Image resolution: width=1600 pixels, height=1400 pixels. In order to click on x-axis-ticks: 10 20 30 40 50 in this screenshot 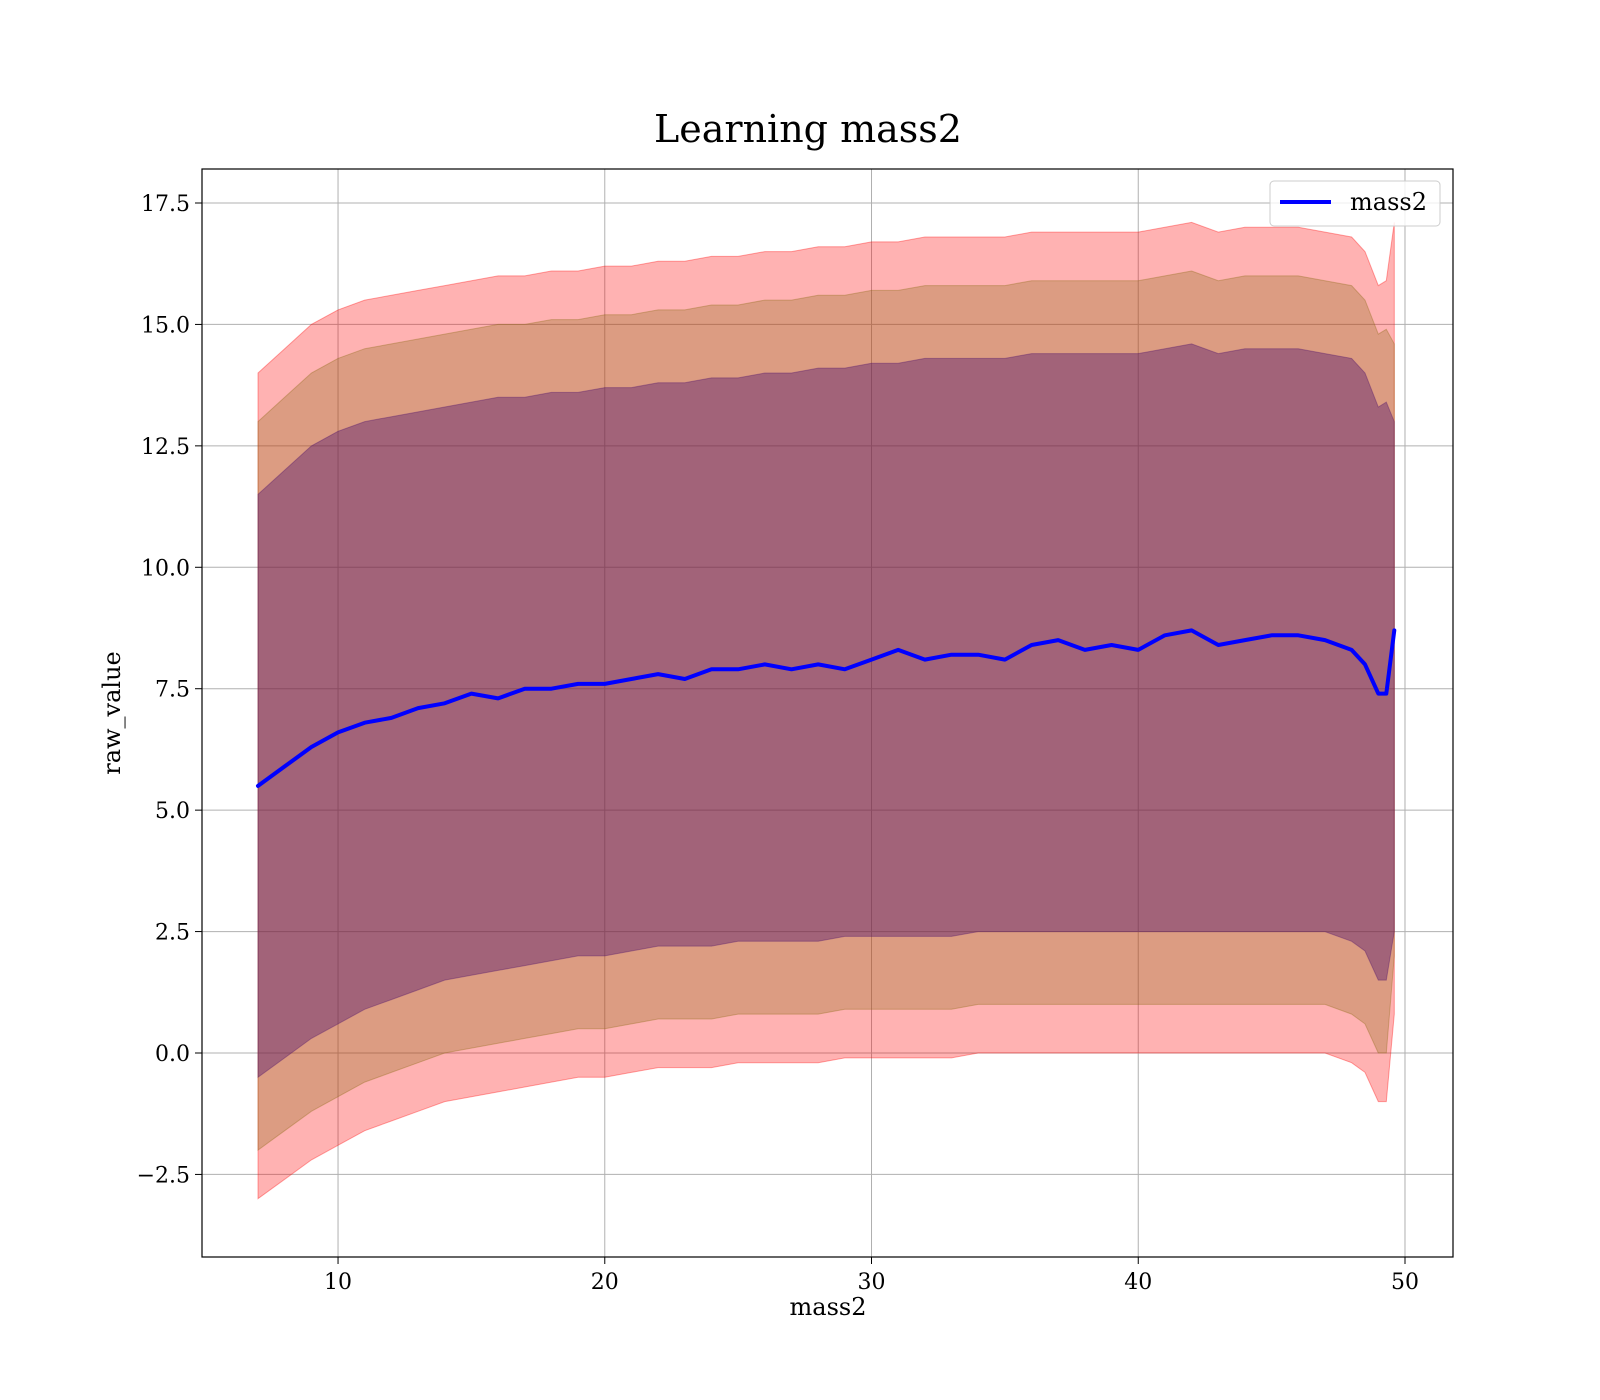, I will do `click(871, 1276)`.